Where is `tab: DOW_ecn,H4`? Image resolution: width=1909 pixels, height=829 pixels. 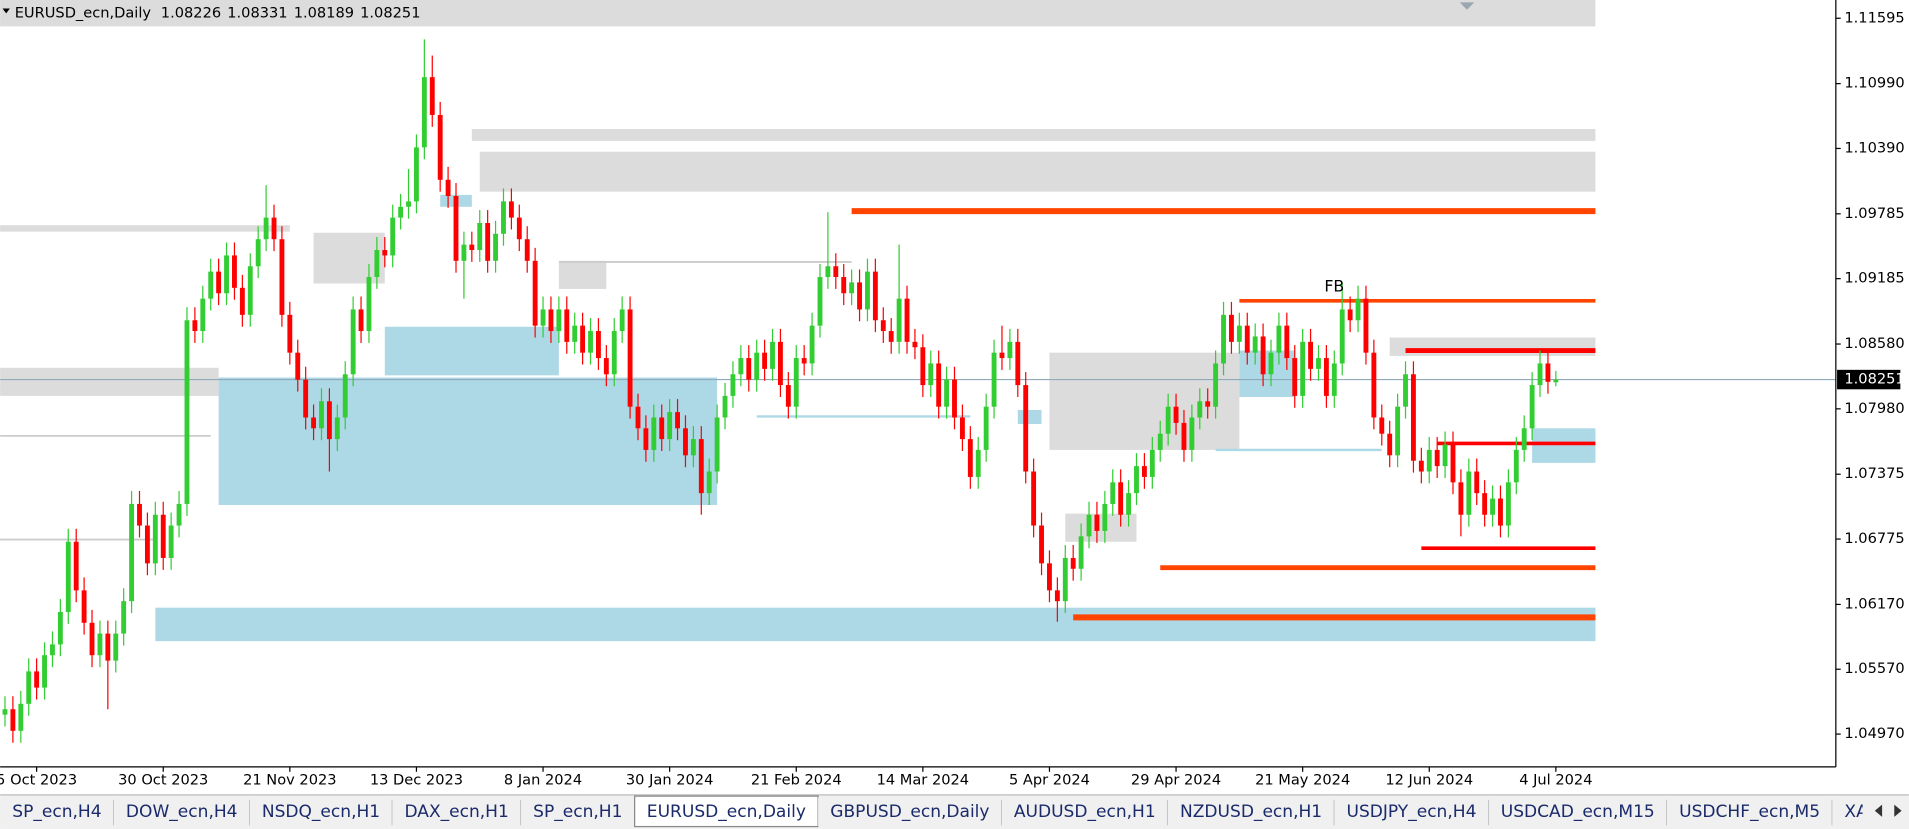 tab: DOW_ecn,H4 is located at coordinates (182, 812).